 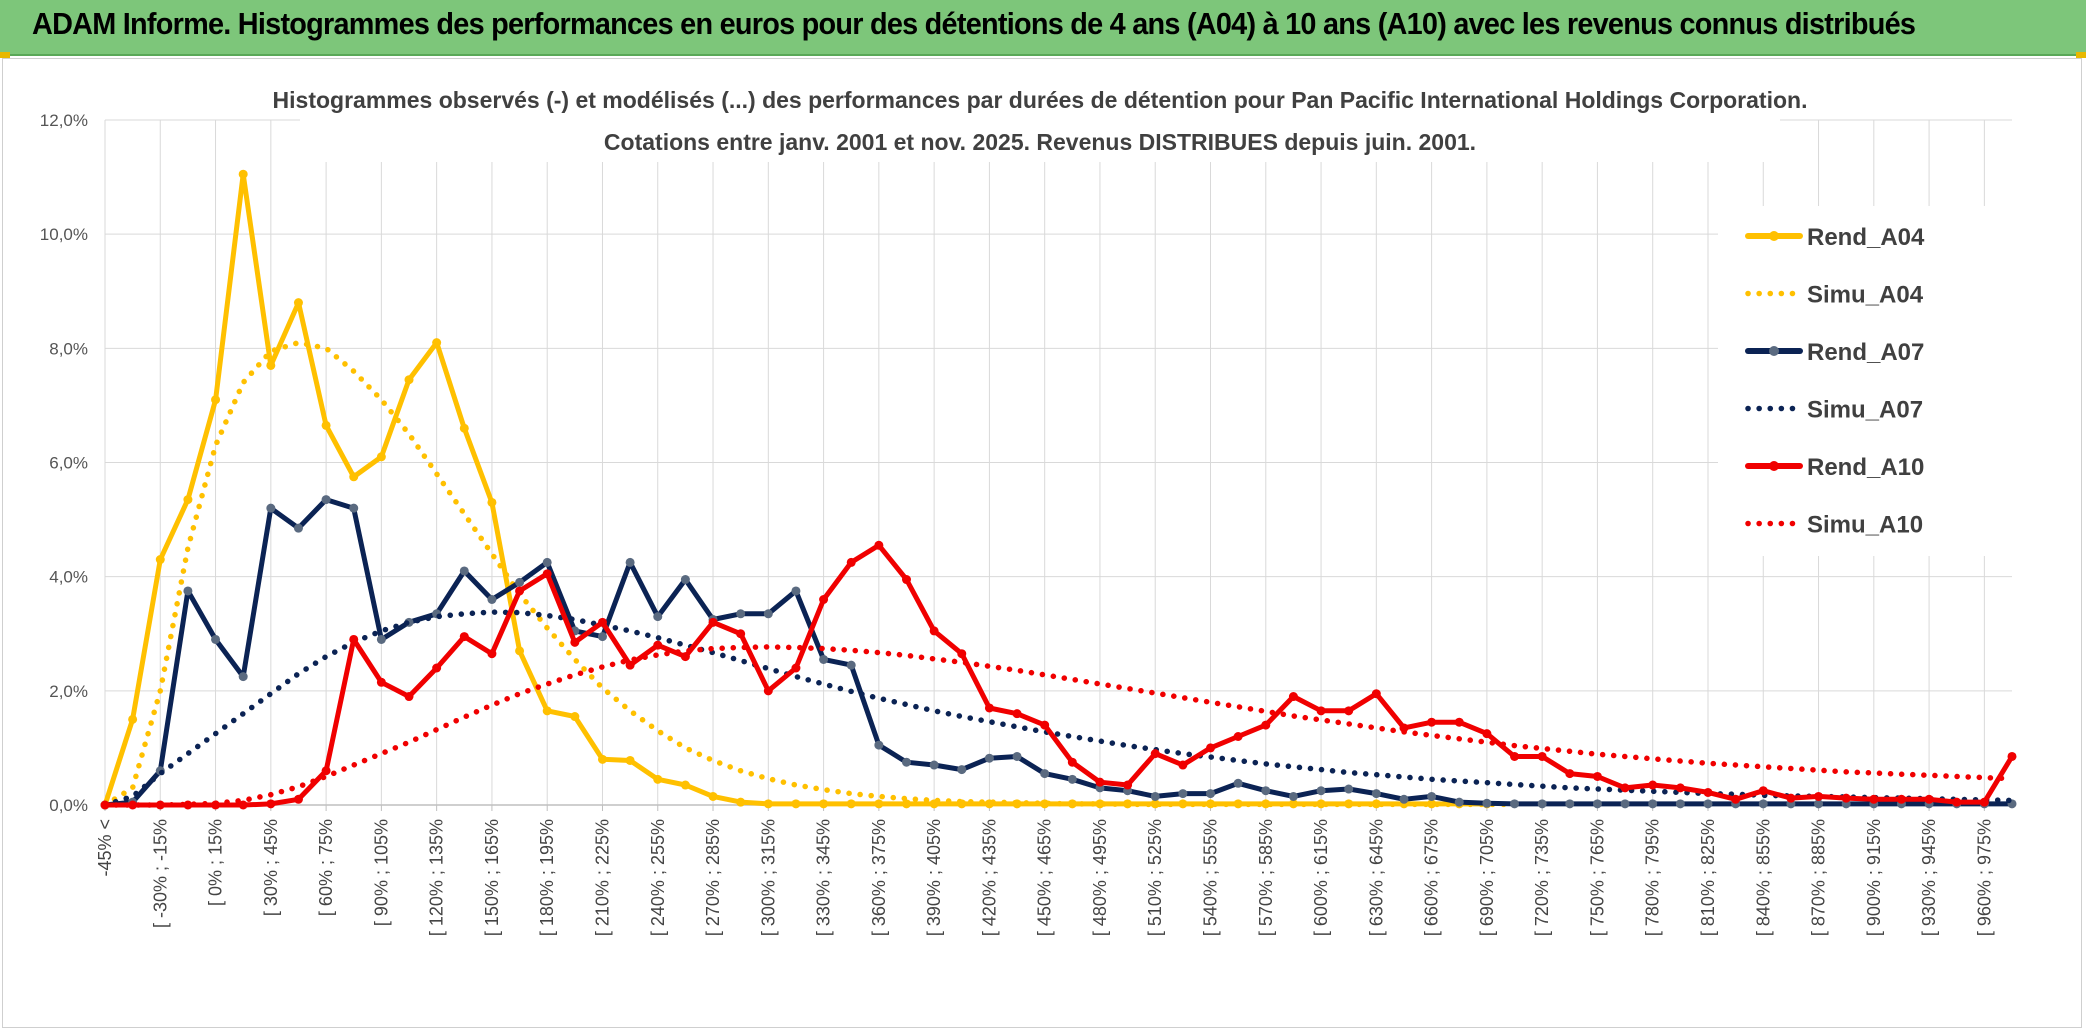 What do you see at coordinates (64, 234) in the screenshot?
I see `y-tick-label: 10,0%` at bounding box center [64, 234].